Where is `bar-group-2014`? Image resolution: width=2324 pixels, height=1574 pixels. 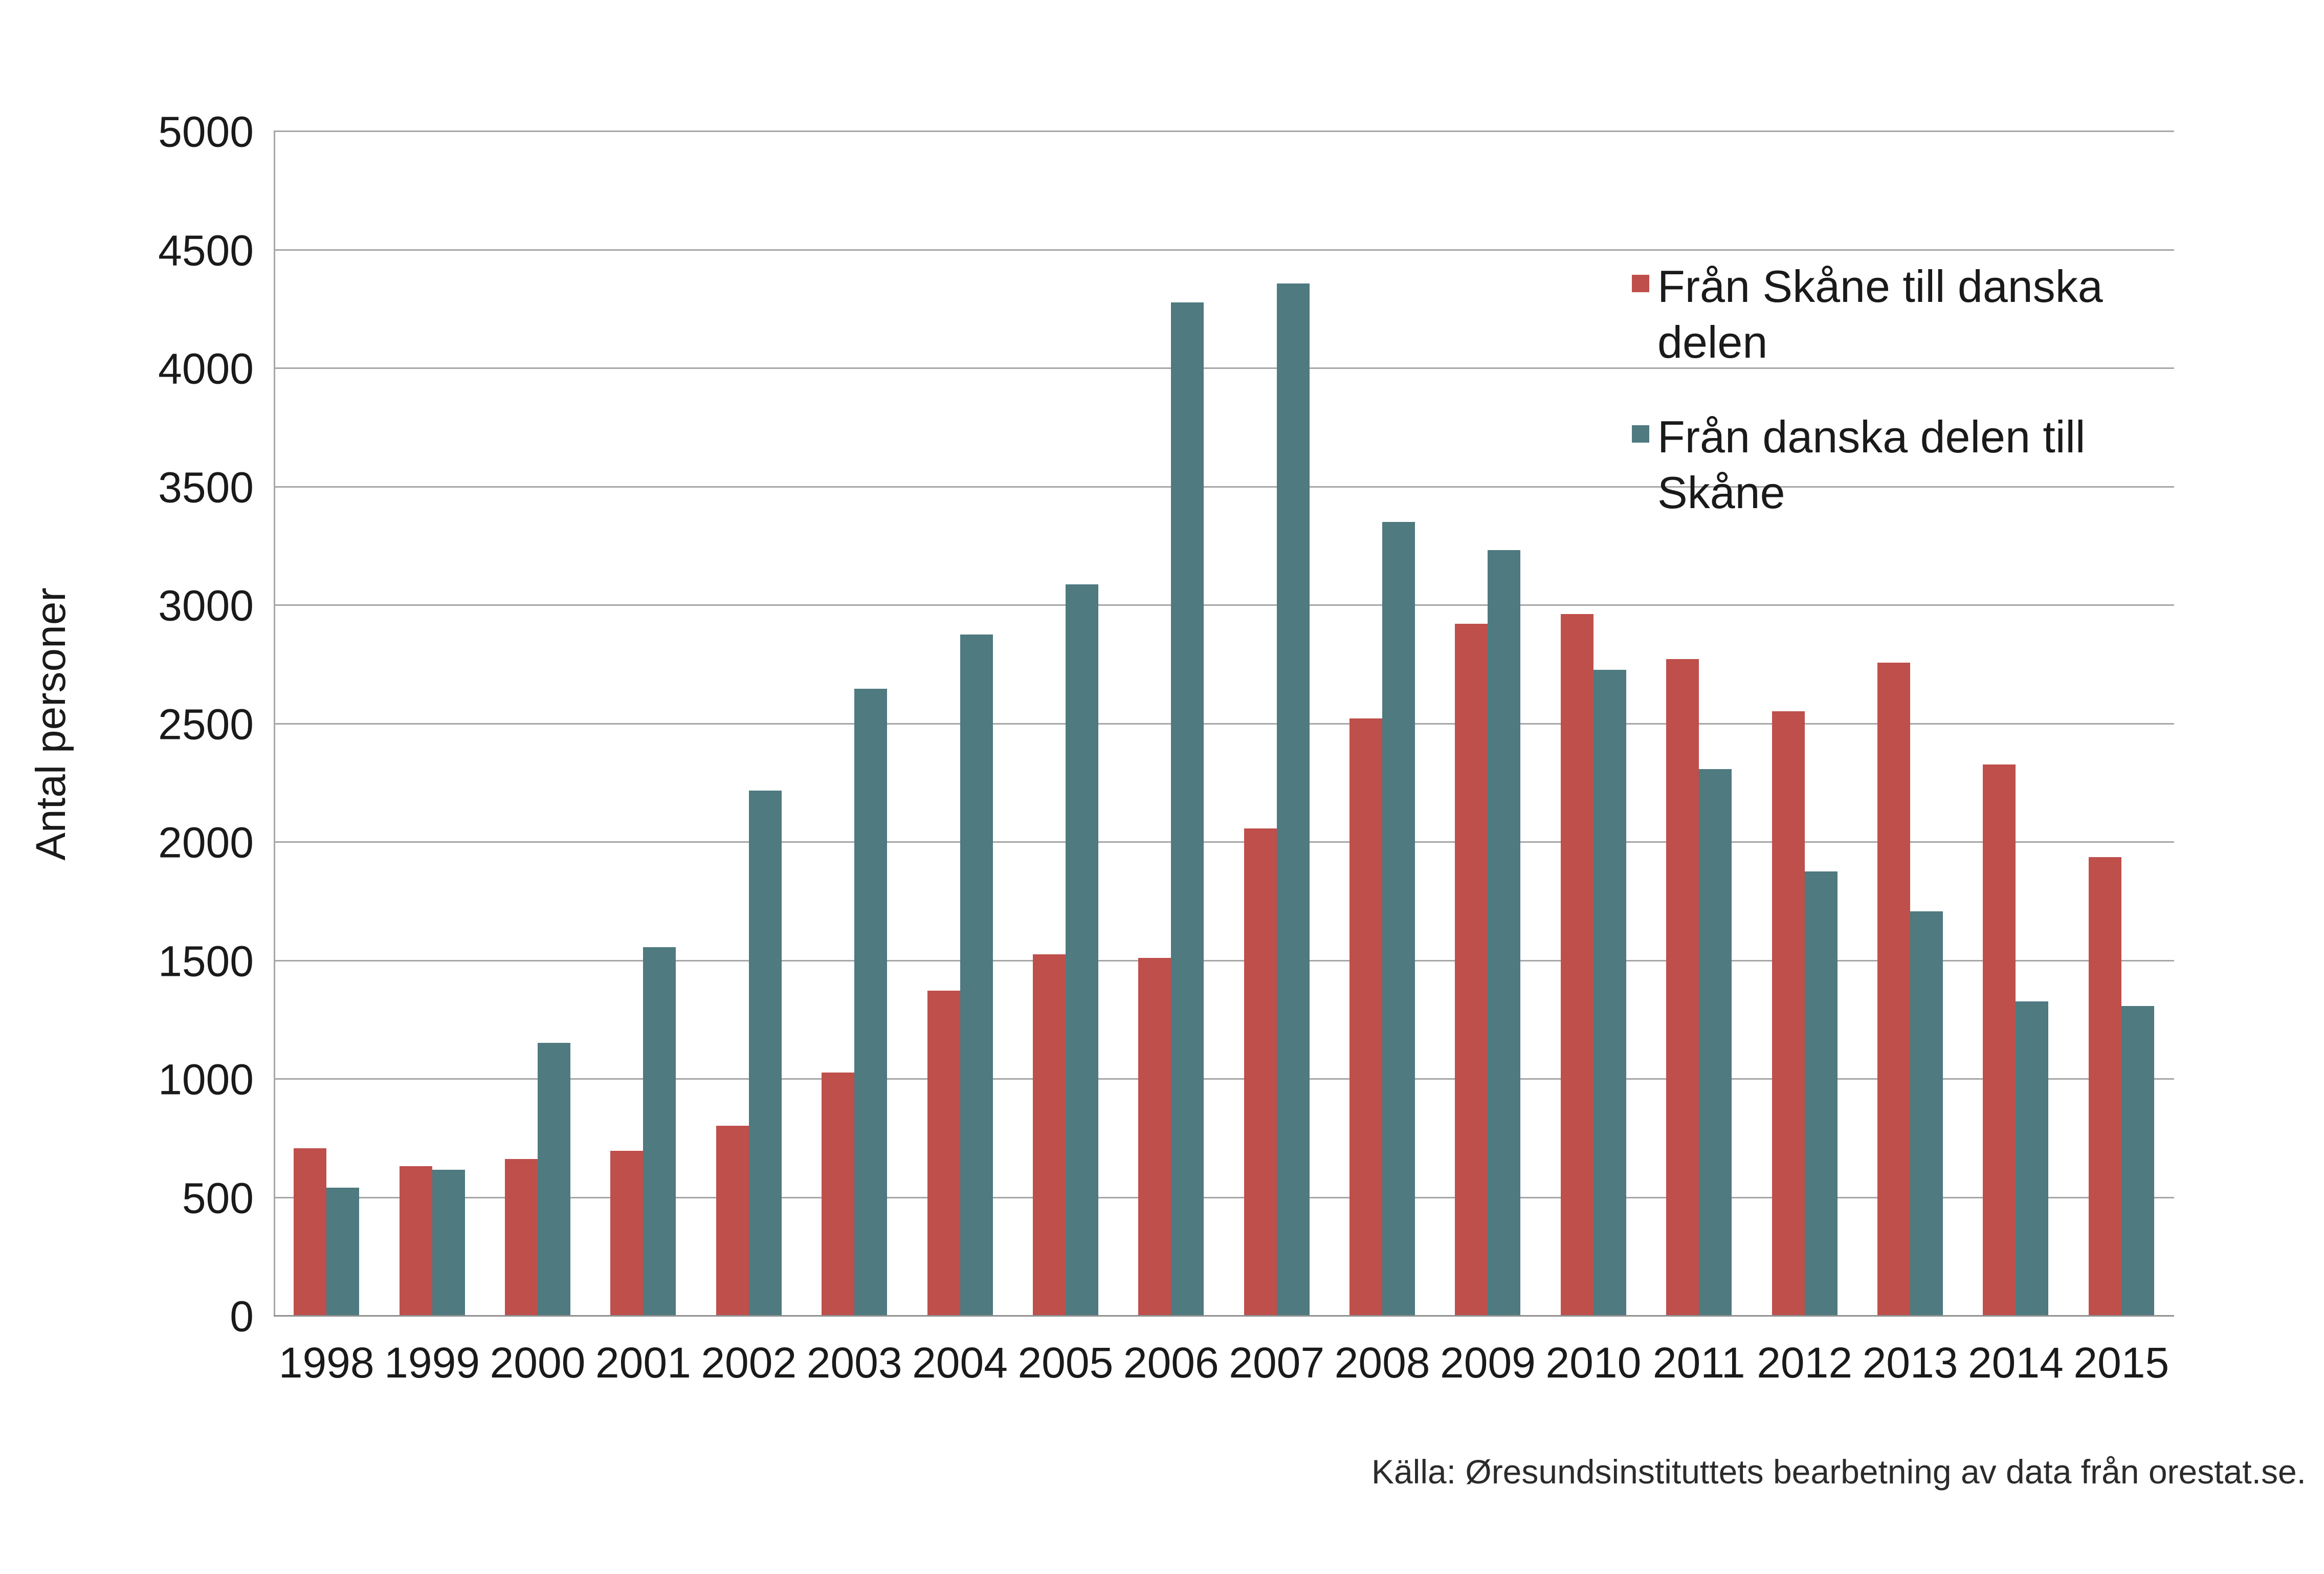
bar-group-2014 is located at coordinates (2016, 724).